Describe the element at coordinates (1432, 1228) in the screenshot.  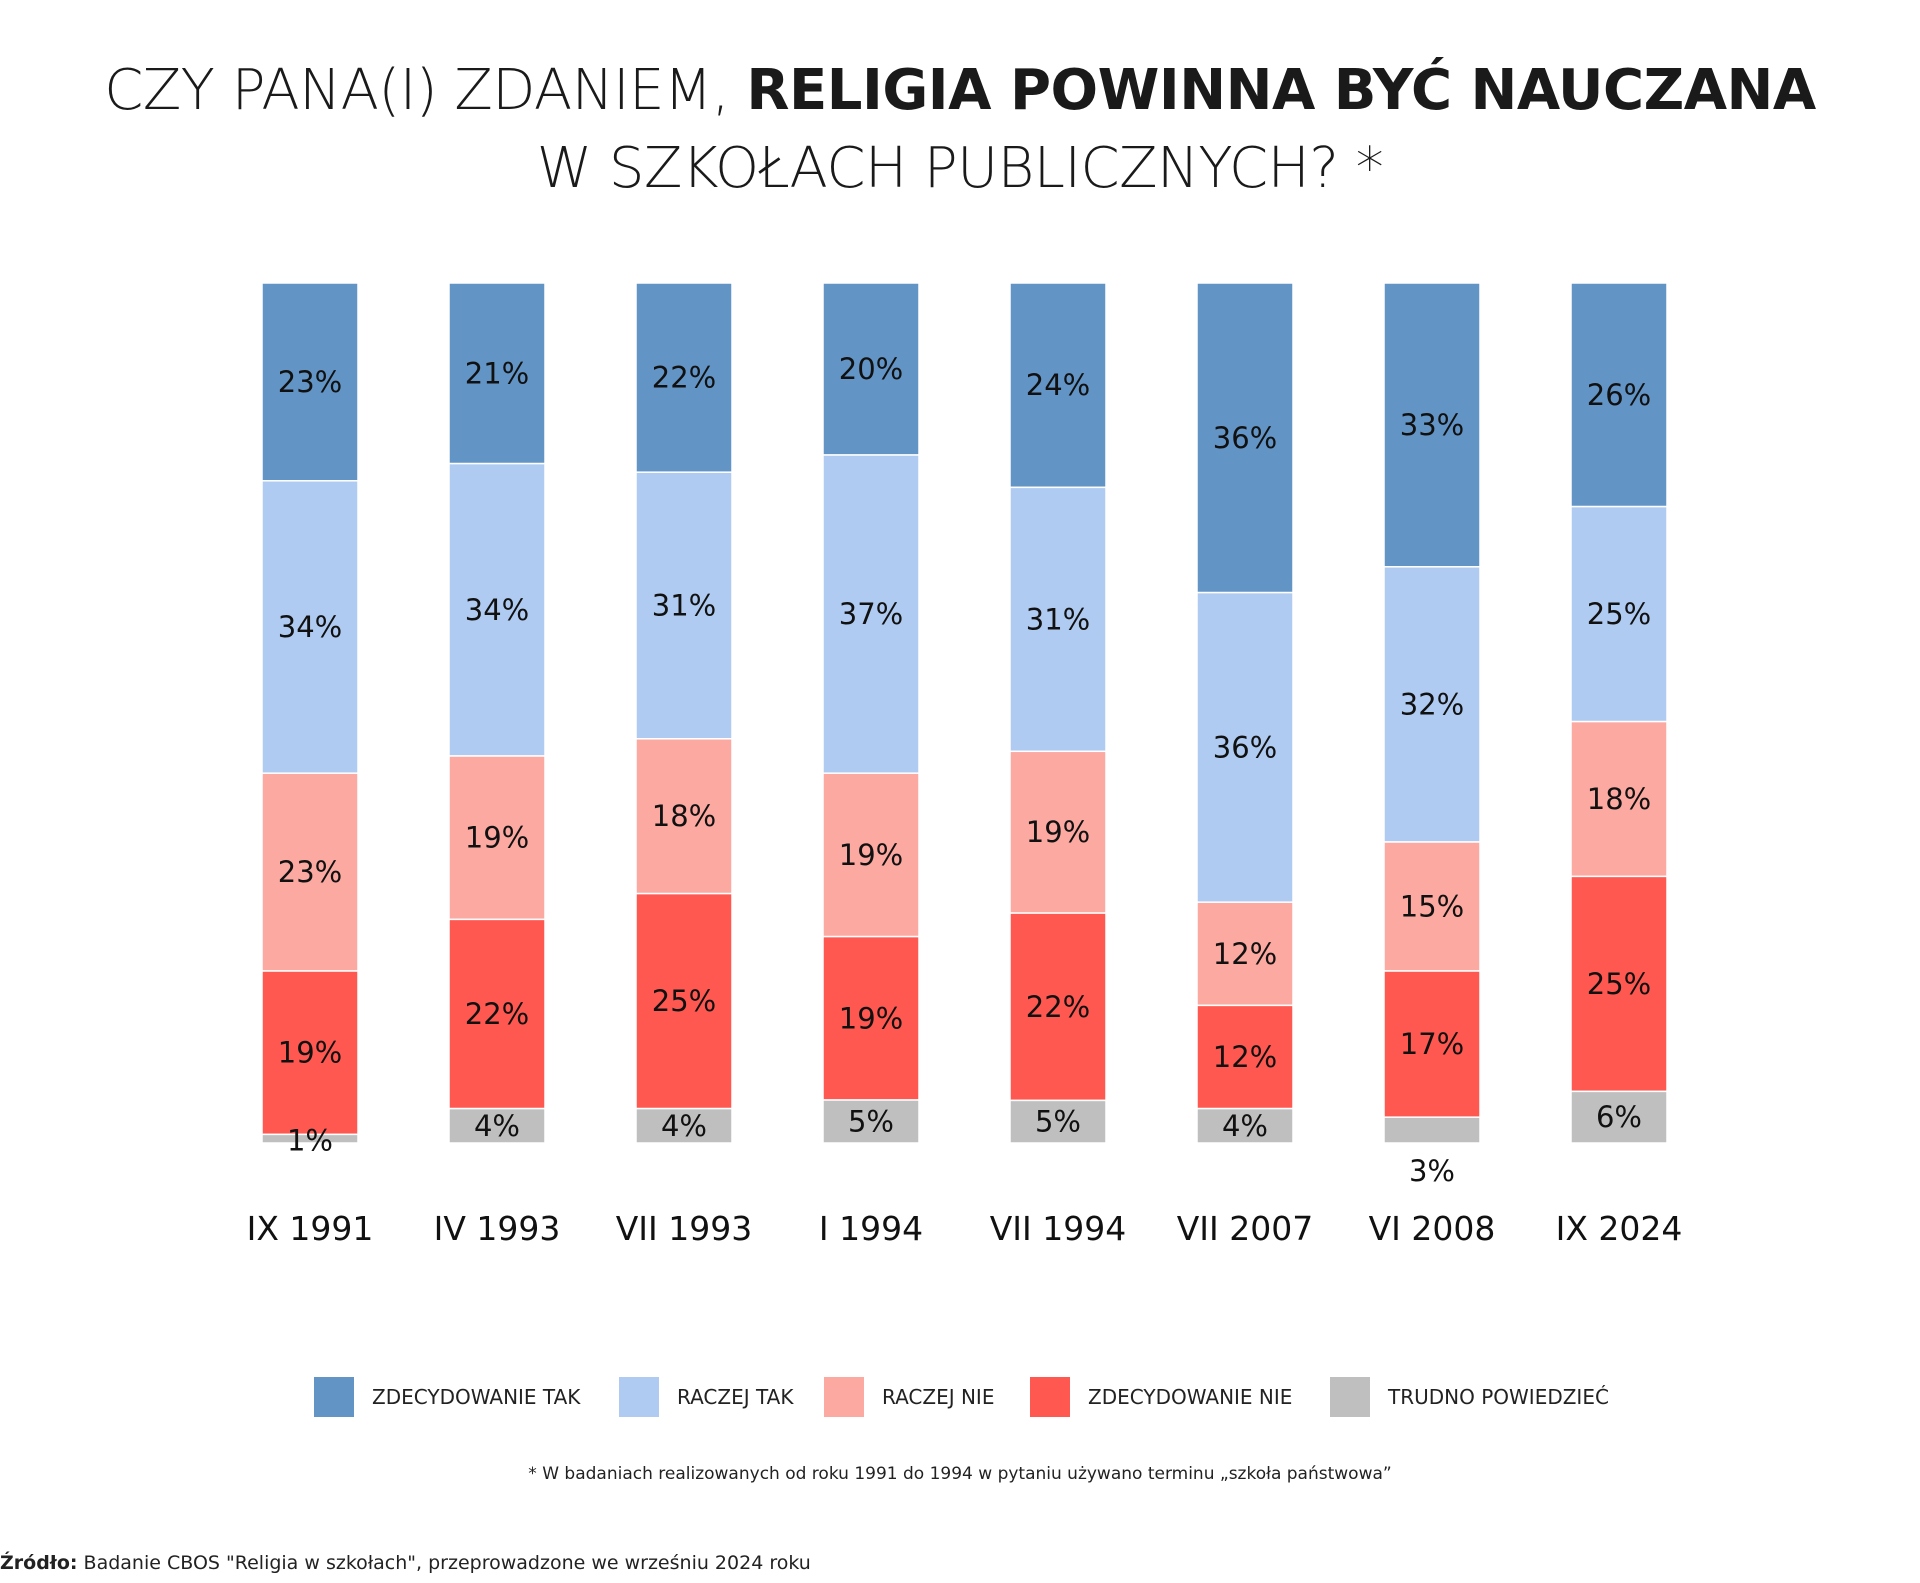
I see `category-label: VI 2008` at that location.